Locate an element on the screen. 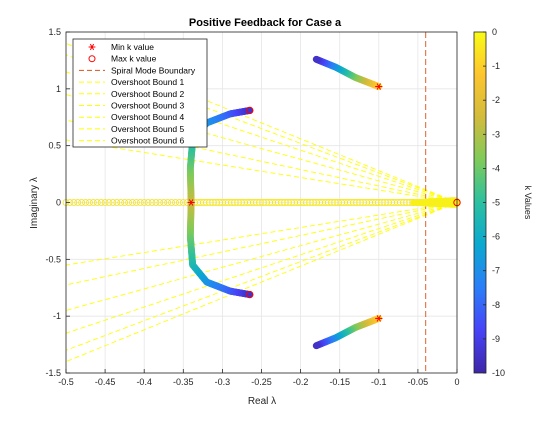  colorbar-tick-label: 0 is located at coordinates (494, 32).